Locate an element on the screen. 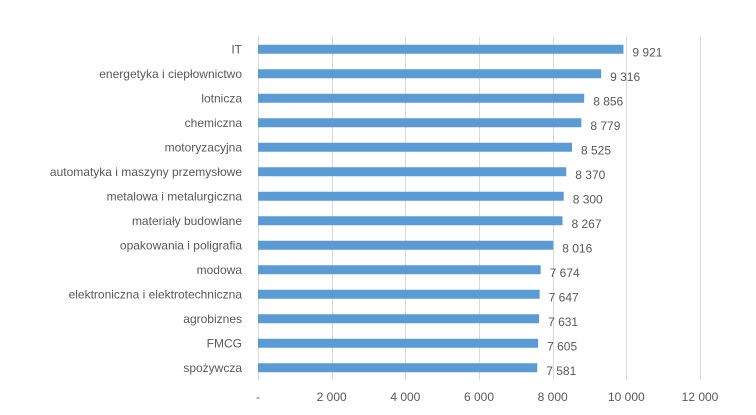 Image resolution: width=756 pixels, height=415 pixels. x-tick-label-5: 10 000 is located at coordinates (626, 397).